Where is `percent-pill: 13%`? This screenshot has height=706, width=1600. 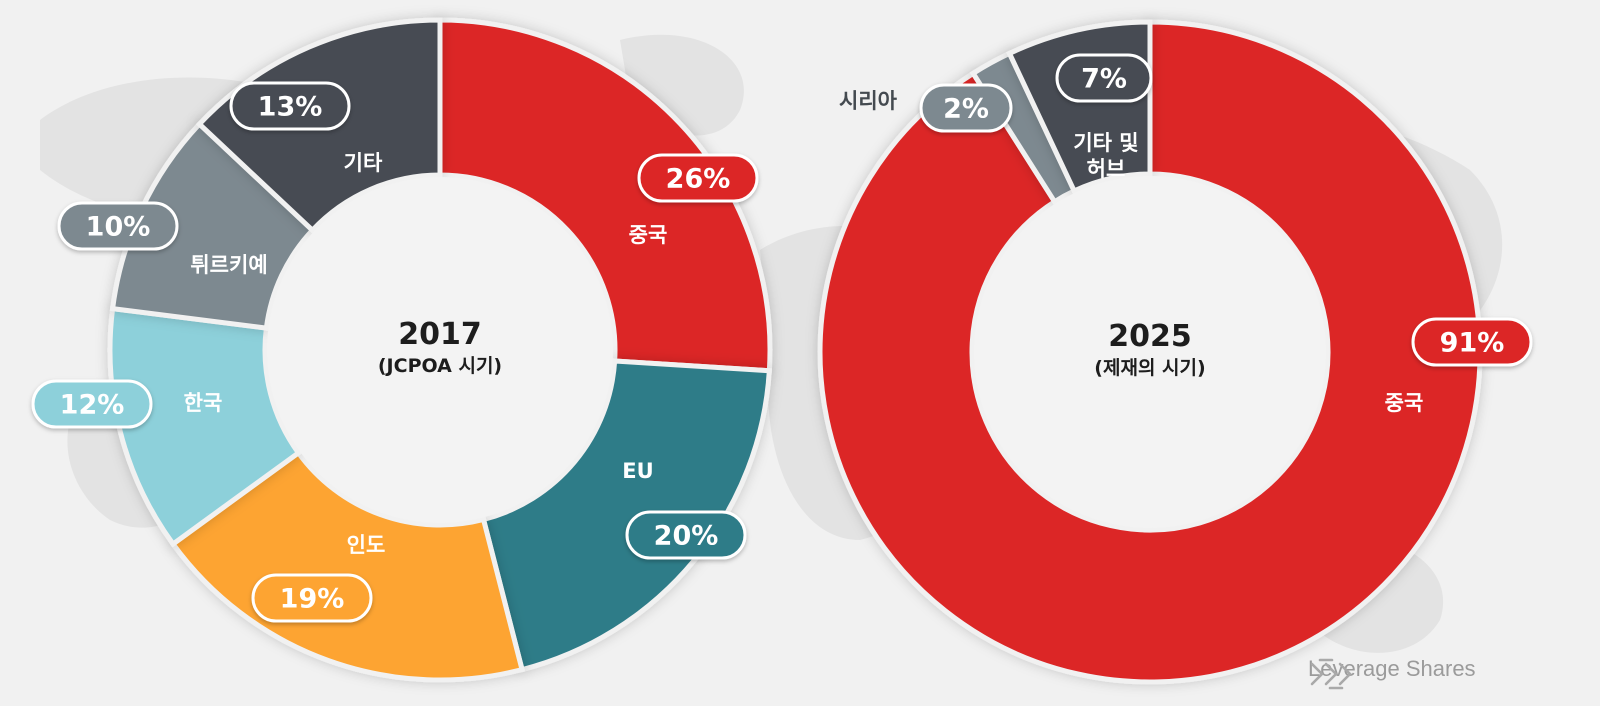 percent-pill: 13% is located at coordinates (290, 106).